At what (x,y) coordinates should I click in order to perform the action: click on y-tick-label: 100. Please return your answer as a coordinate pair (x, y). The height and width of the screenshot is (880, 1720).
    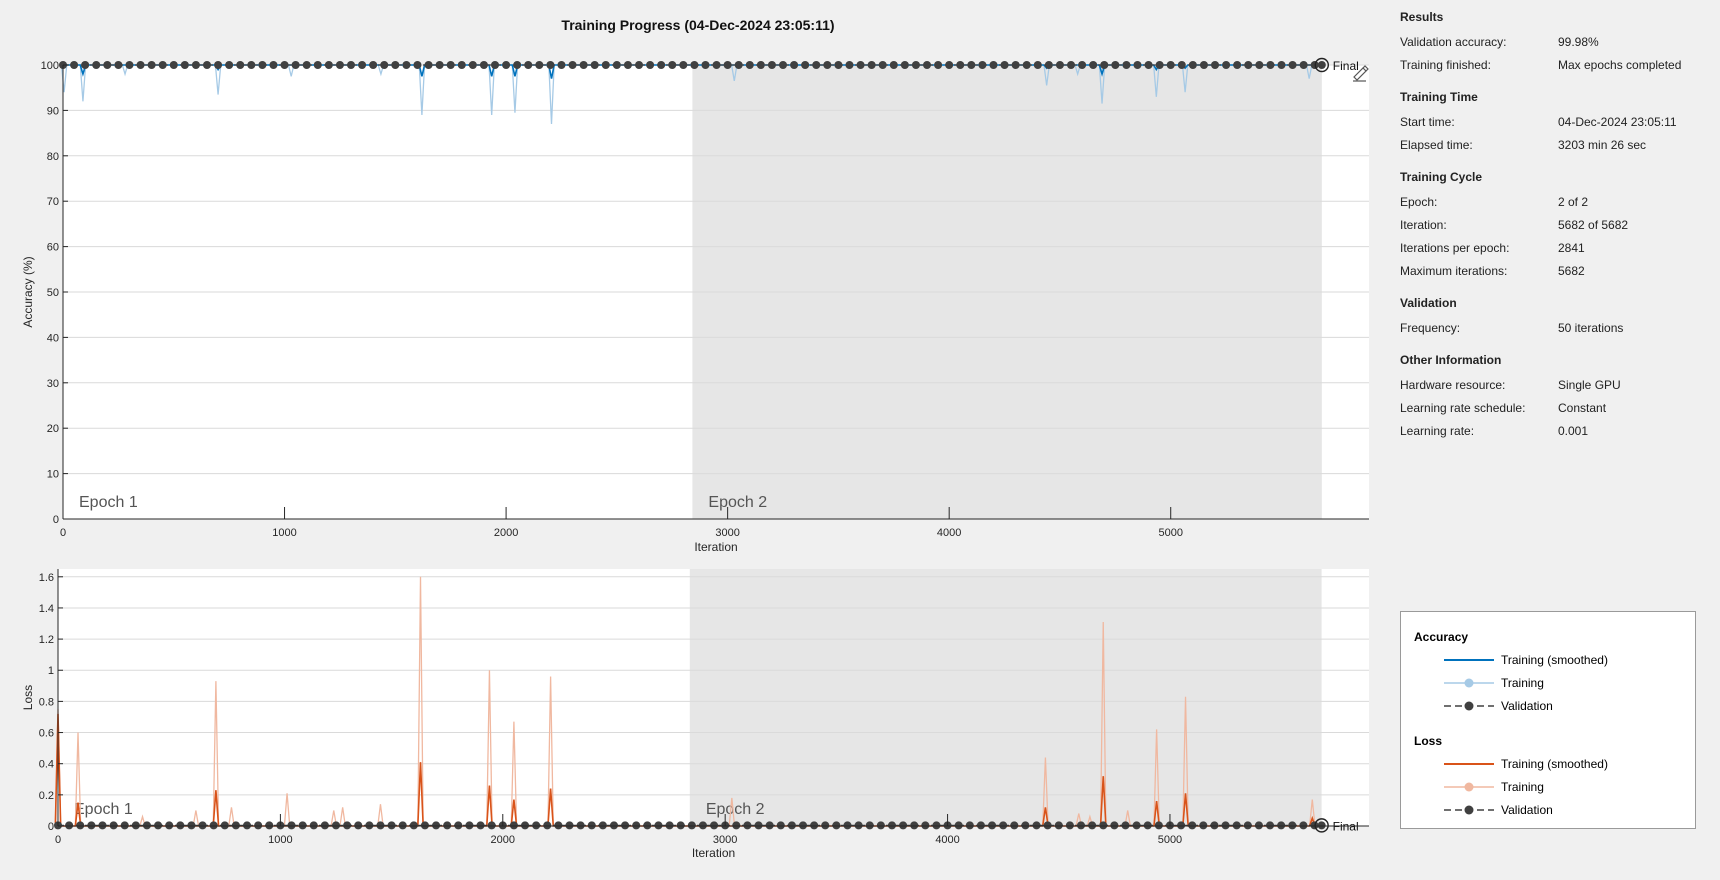
    Looking at the image, I should click on (50, 66).